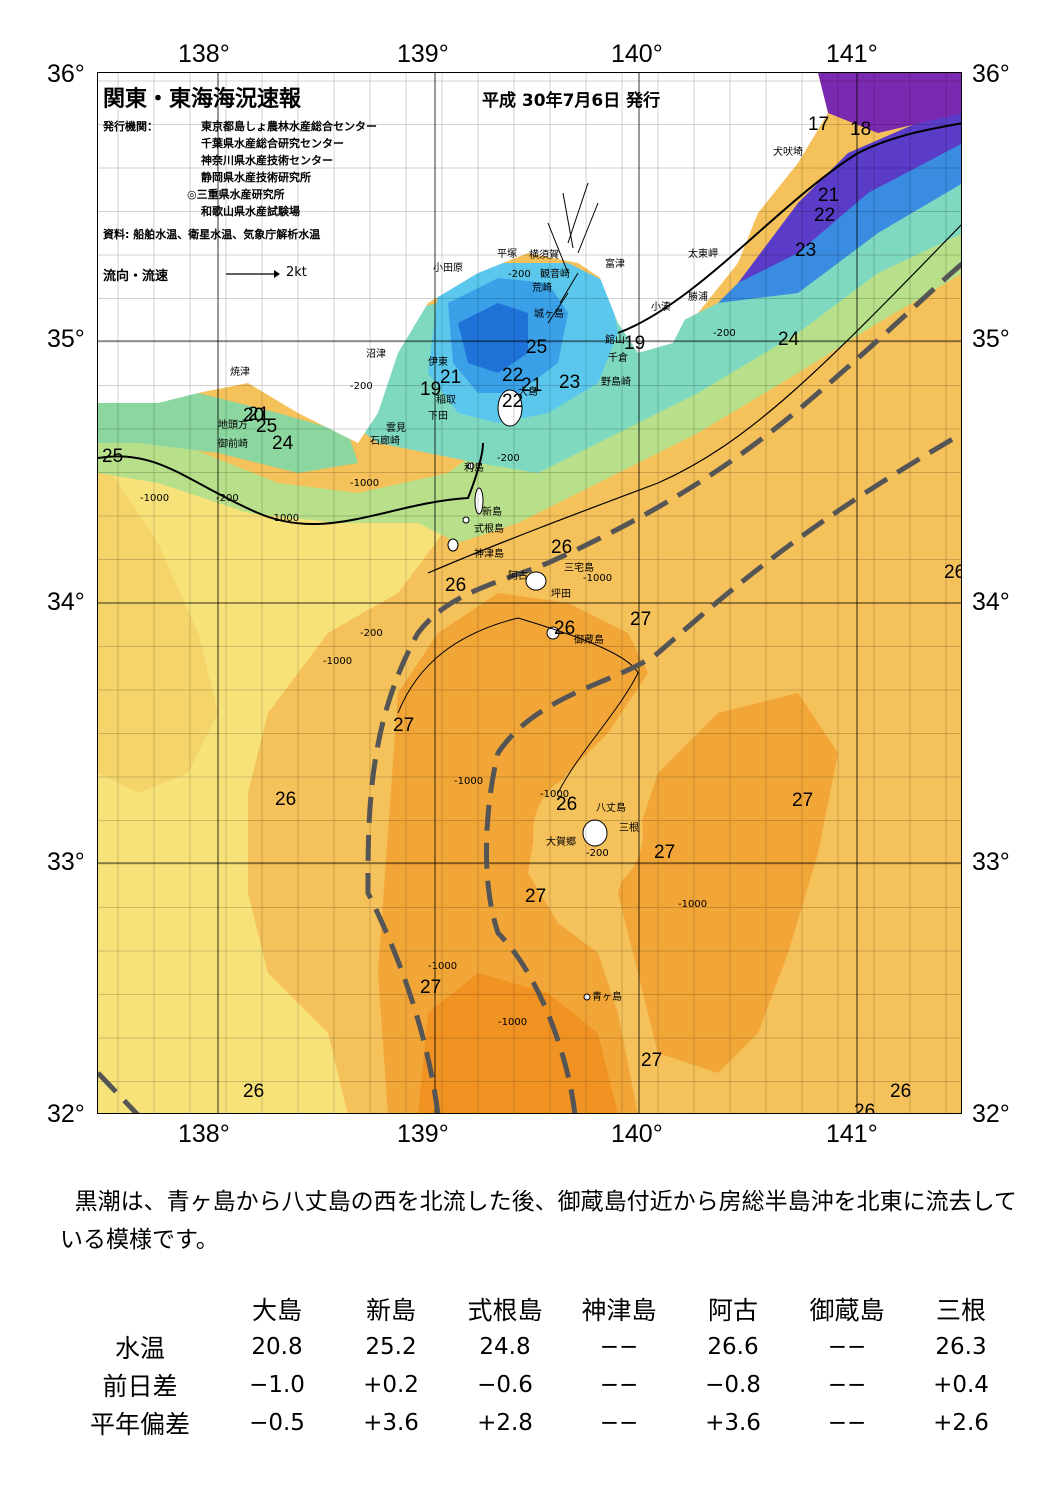  I want to click on place-label: 地頭方, so click(233, 425).